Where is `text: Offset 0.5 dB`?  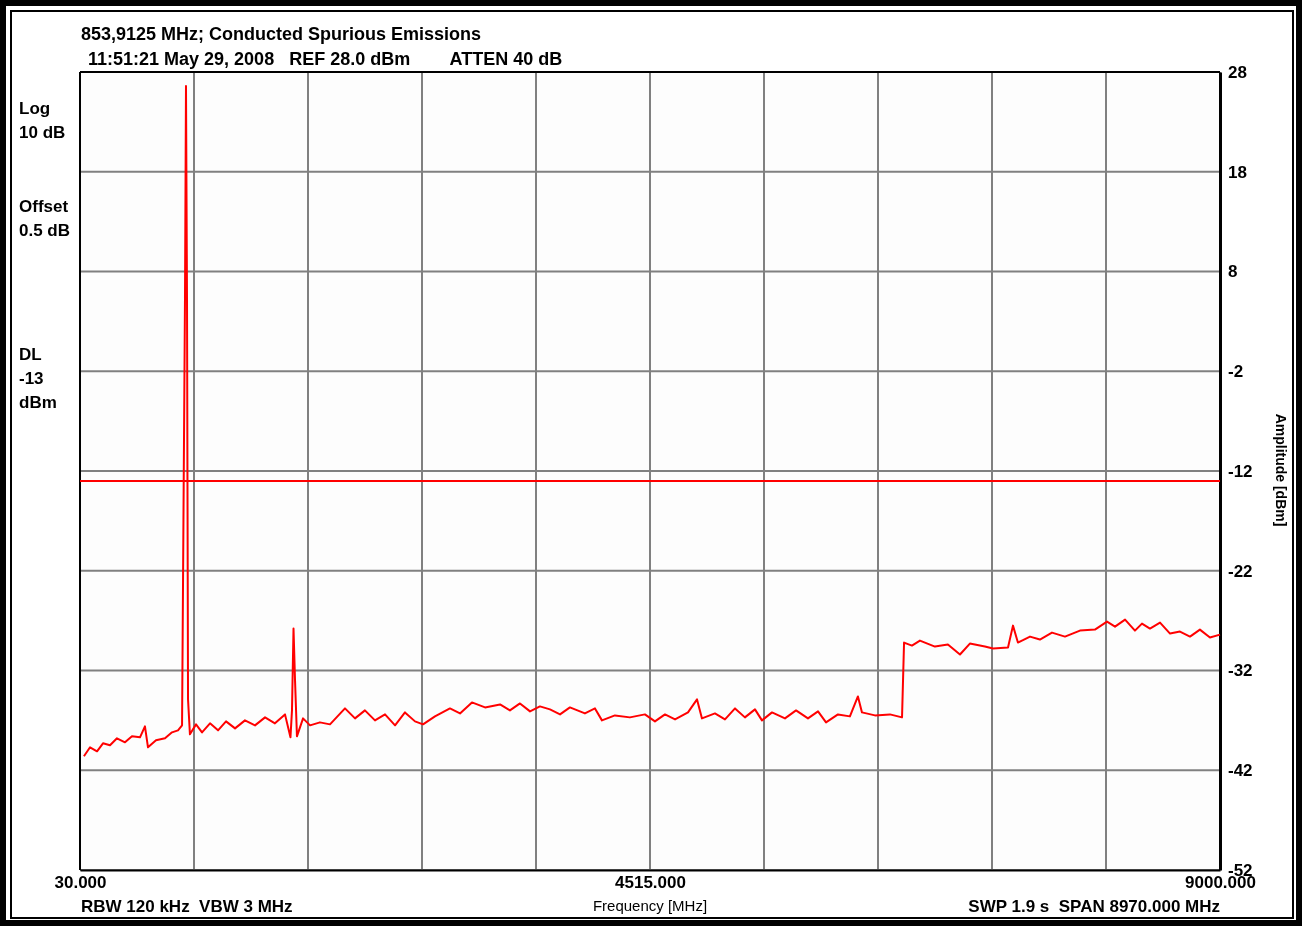
text: Offset 0.5 dB is located at coordinates (45, 218).